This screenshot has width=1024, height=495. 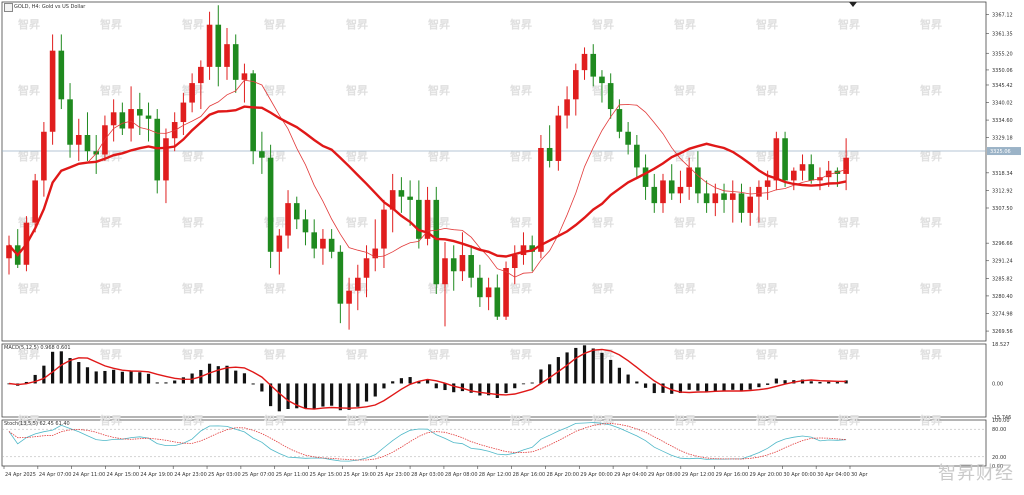 What do you see at coordinates (258, 475) in the screenshot?
I see `time-tick-label: 25 Apr 07:00` at bounding box center [258, 475].